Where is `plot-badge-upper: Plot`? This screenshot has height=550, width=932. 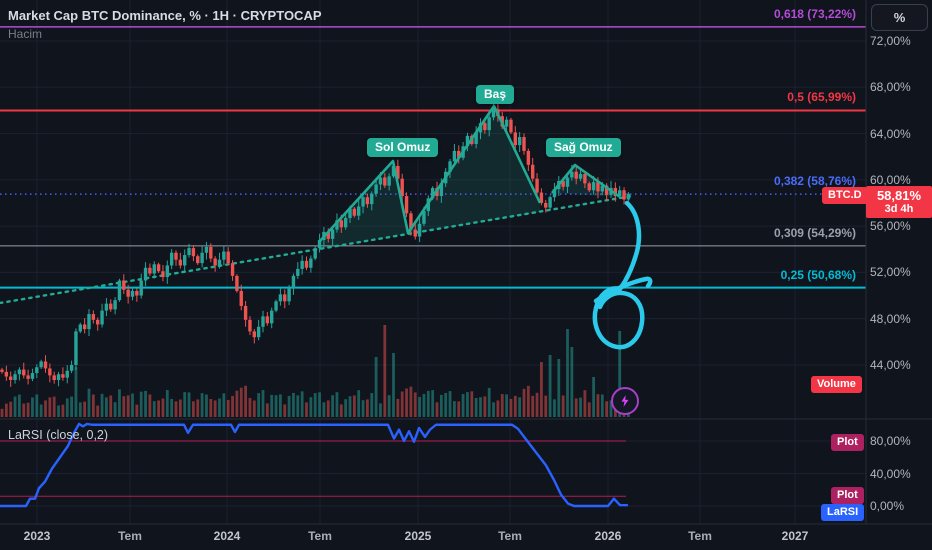 plot-badge-upper: Plot is located at coordinates (847, 442).